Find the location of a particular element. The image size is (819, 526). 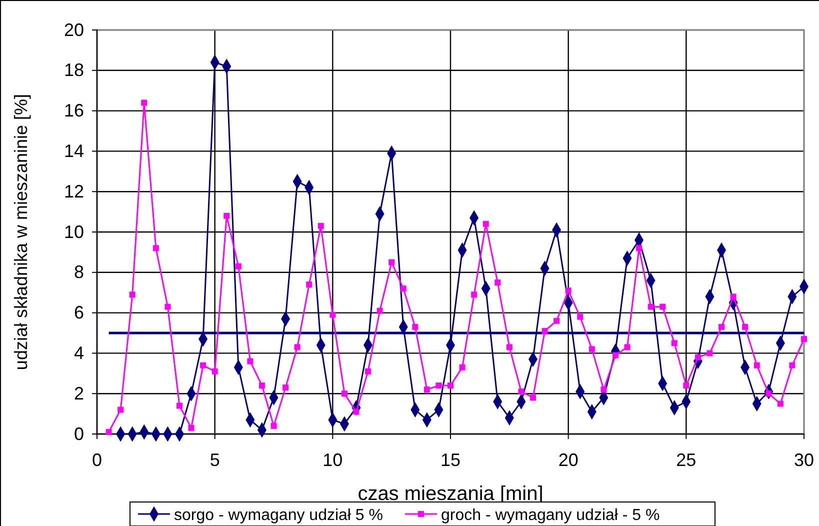

y-tick-label: 12 is located at coordinates (74, 191).